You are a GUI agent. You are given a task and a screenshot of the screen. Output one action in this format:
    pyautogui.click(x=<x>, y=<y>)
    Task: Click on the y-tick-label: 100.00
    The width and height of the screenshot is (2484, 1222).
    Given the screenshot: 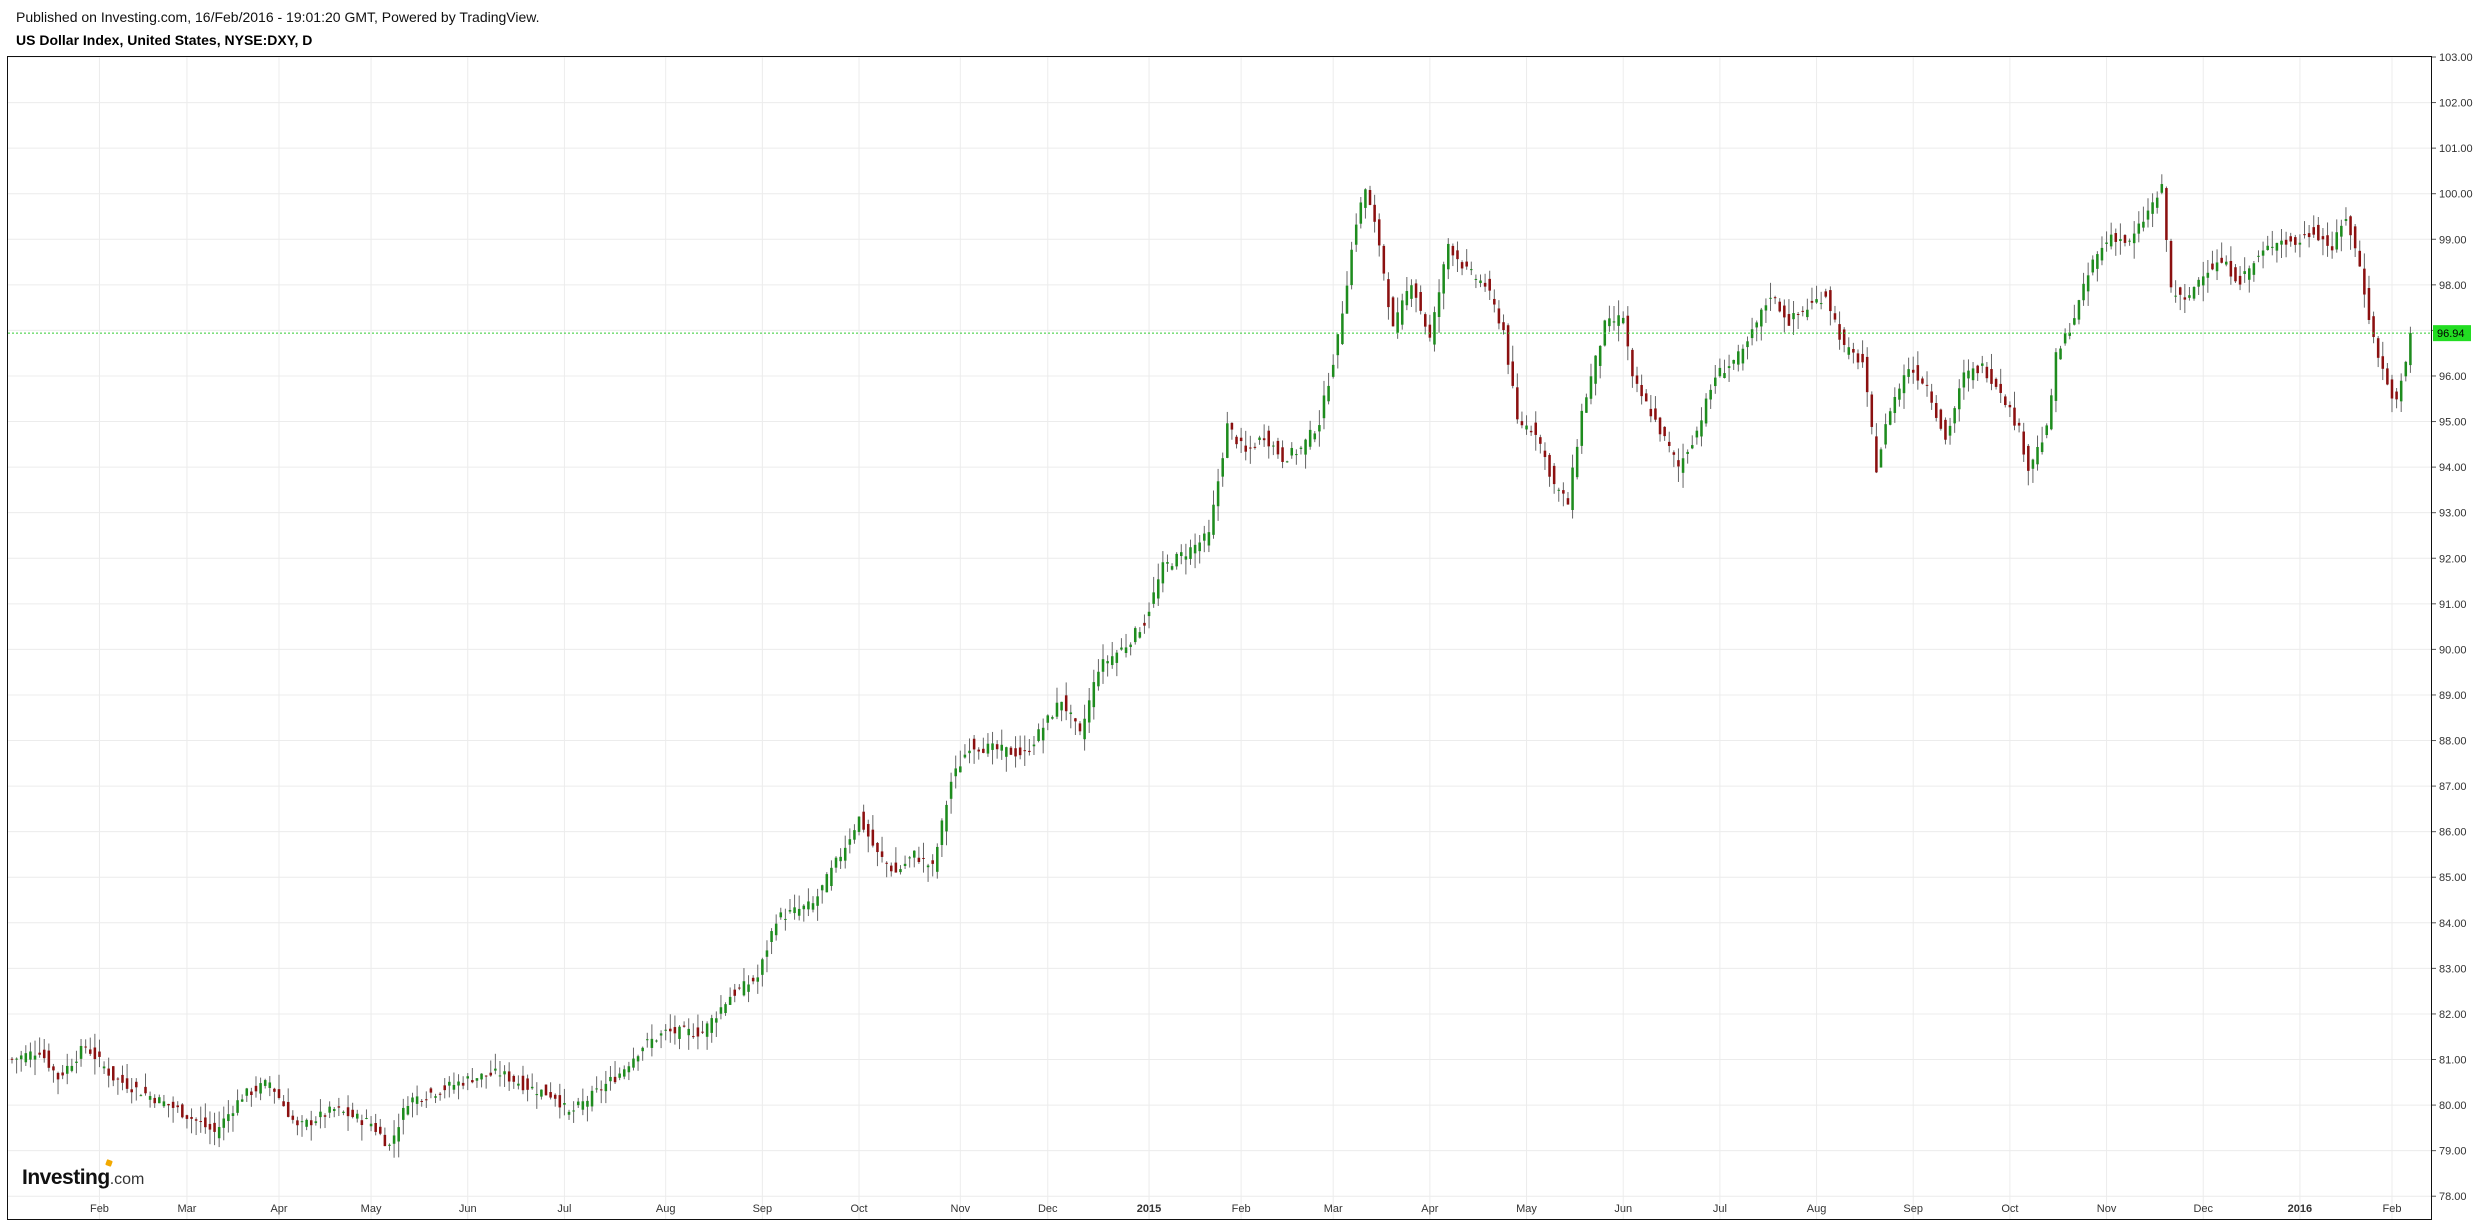 What is the action you would take?
    pyautogui.click(x=2456, y=195)
    